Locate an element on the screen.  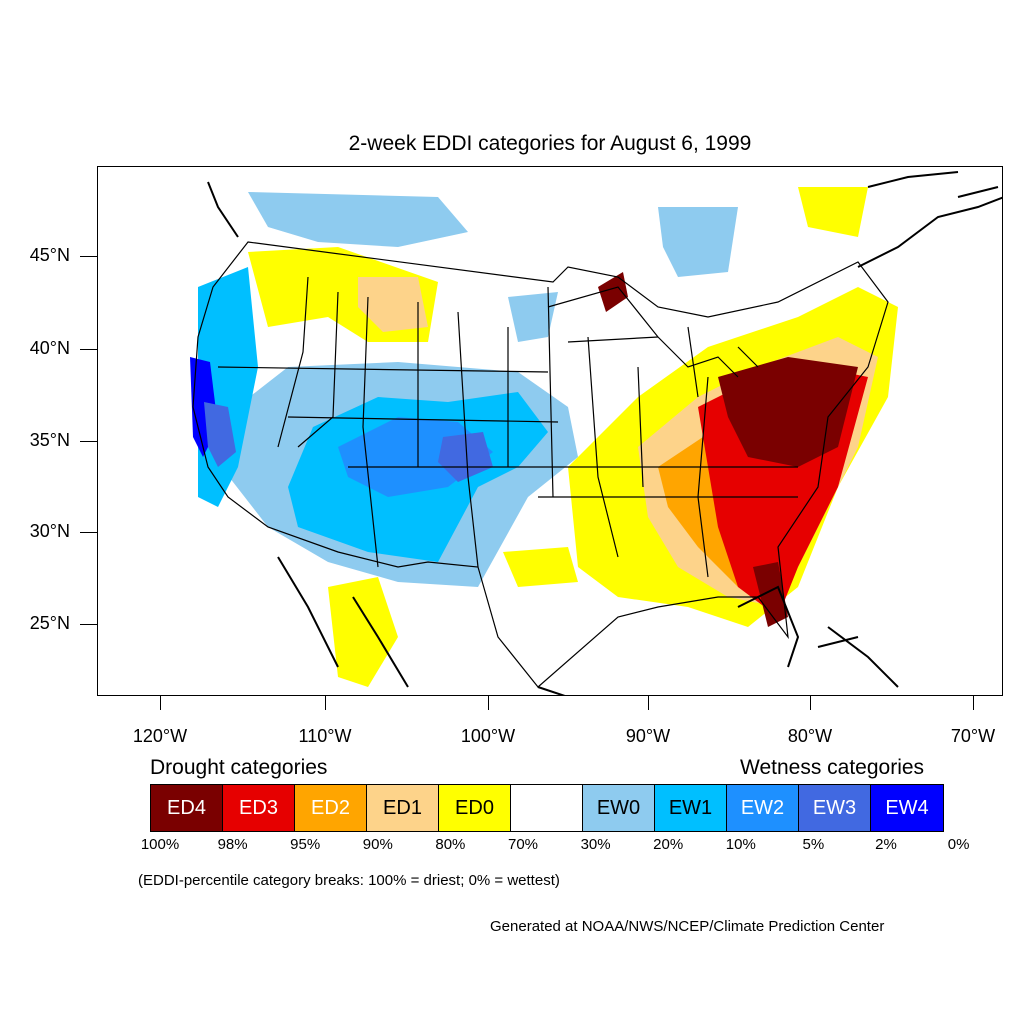
ed1-region-montana is located at coordinates (393, 304).